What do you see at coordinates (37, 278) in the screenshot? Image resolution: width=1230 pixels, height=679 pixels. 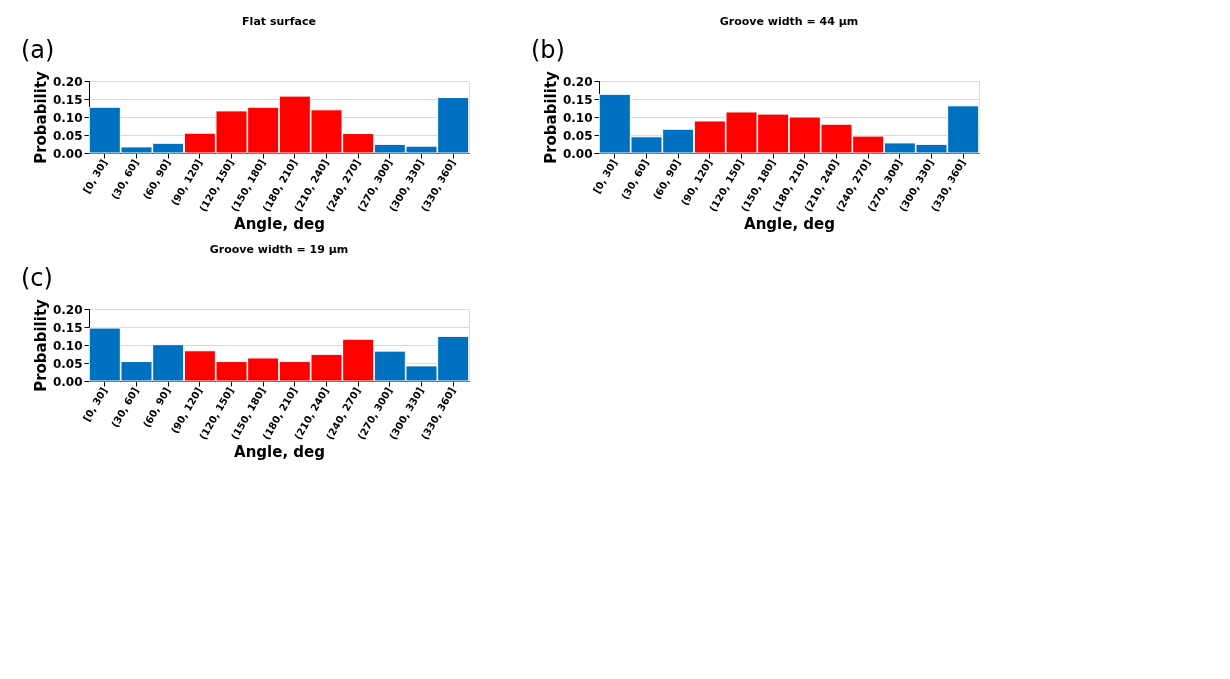 I see `text: (c)` at bounding box center [37, 278].